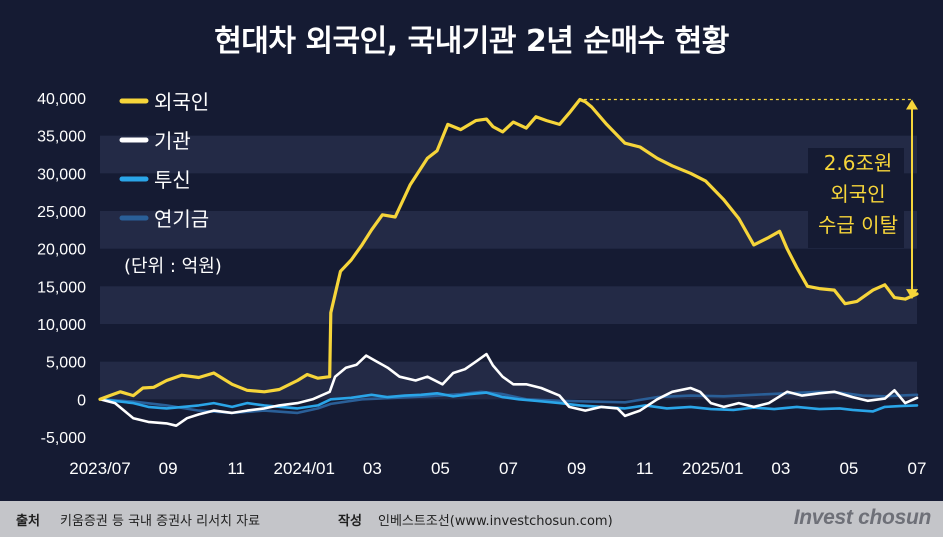 This screenshot has width=943, height=537. What do you see at coordinates (857, 194) in the screenshot?
I see `annotation-text: 외국인` at bounding box center [857, 194].